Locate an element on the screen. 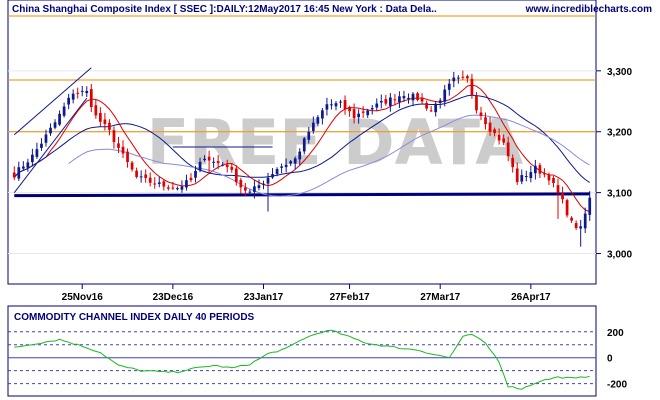 Image resolution: width=660 pixels, height=400 pixels. cci-title: COMMODITY CHANNEL INDEX DAILY 40 PERIODS is located at coordinates (134, 317).